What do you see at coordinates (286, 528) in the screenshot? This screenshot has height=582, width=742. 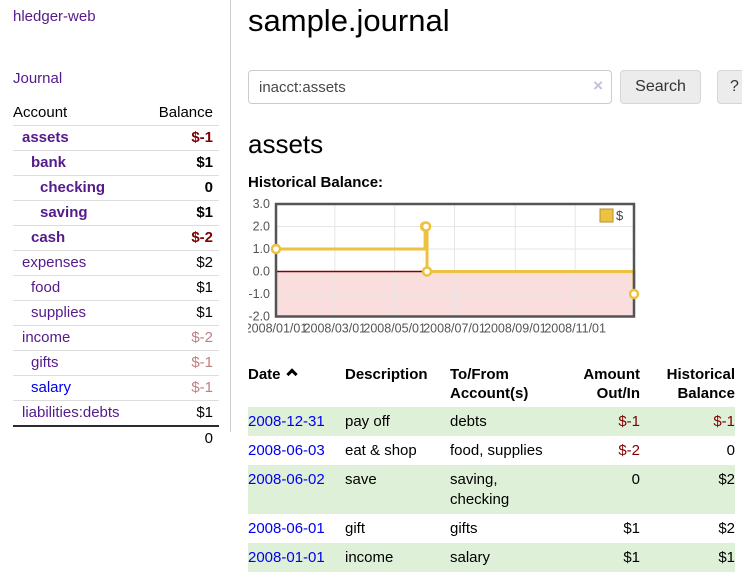 I see `transaction-date-link: 2008-06-01` at bounding box center [286, 528].